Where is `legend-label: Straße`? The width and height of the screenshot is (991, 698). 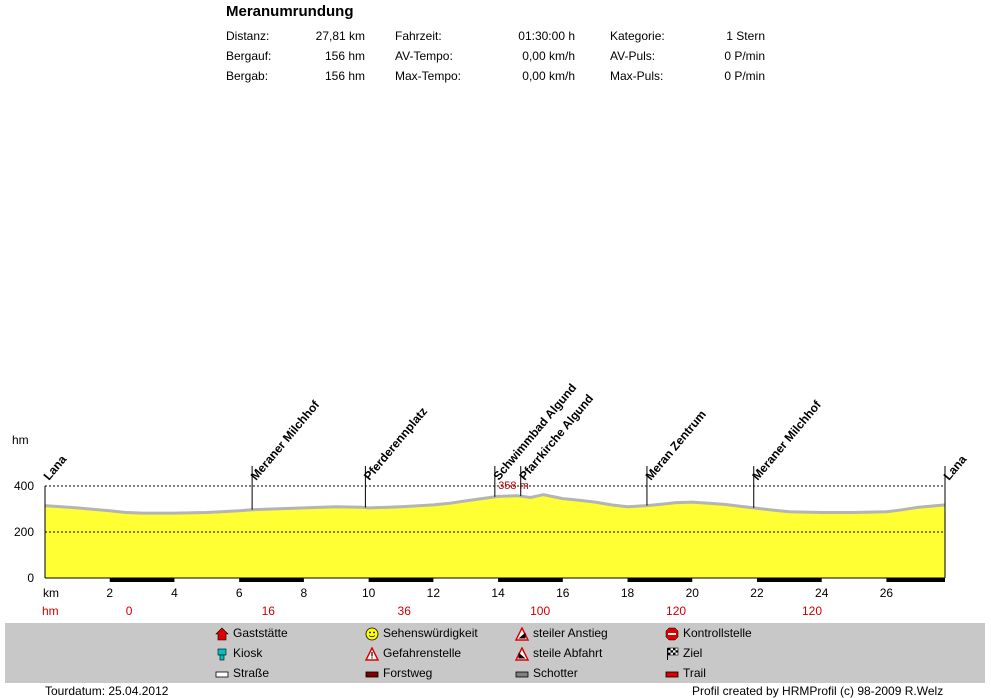
legend-label: Straße is located at coordinates (251, 673).